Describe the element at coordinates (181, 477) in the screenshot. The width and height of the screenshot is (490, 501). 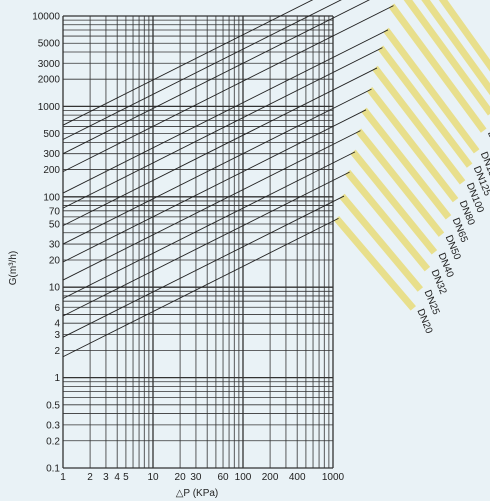
I see `x-tick-label: 20` at that location.